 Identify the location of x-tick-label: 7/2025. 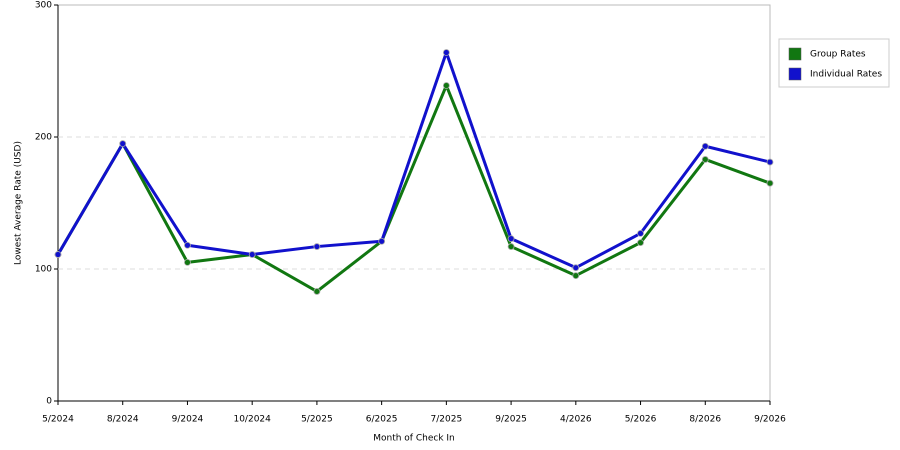
(447, 420).